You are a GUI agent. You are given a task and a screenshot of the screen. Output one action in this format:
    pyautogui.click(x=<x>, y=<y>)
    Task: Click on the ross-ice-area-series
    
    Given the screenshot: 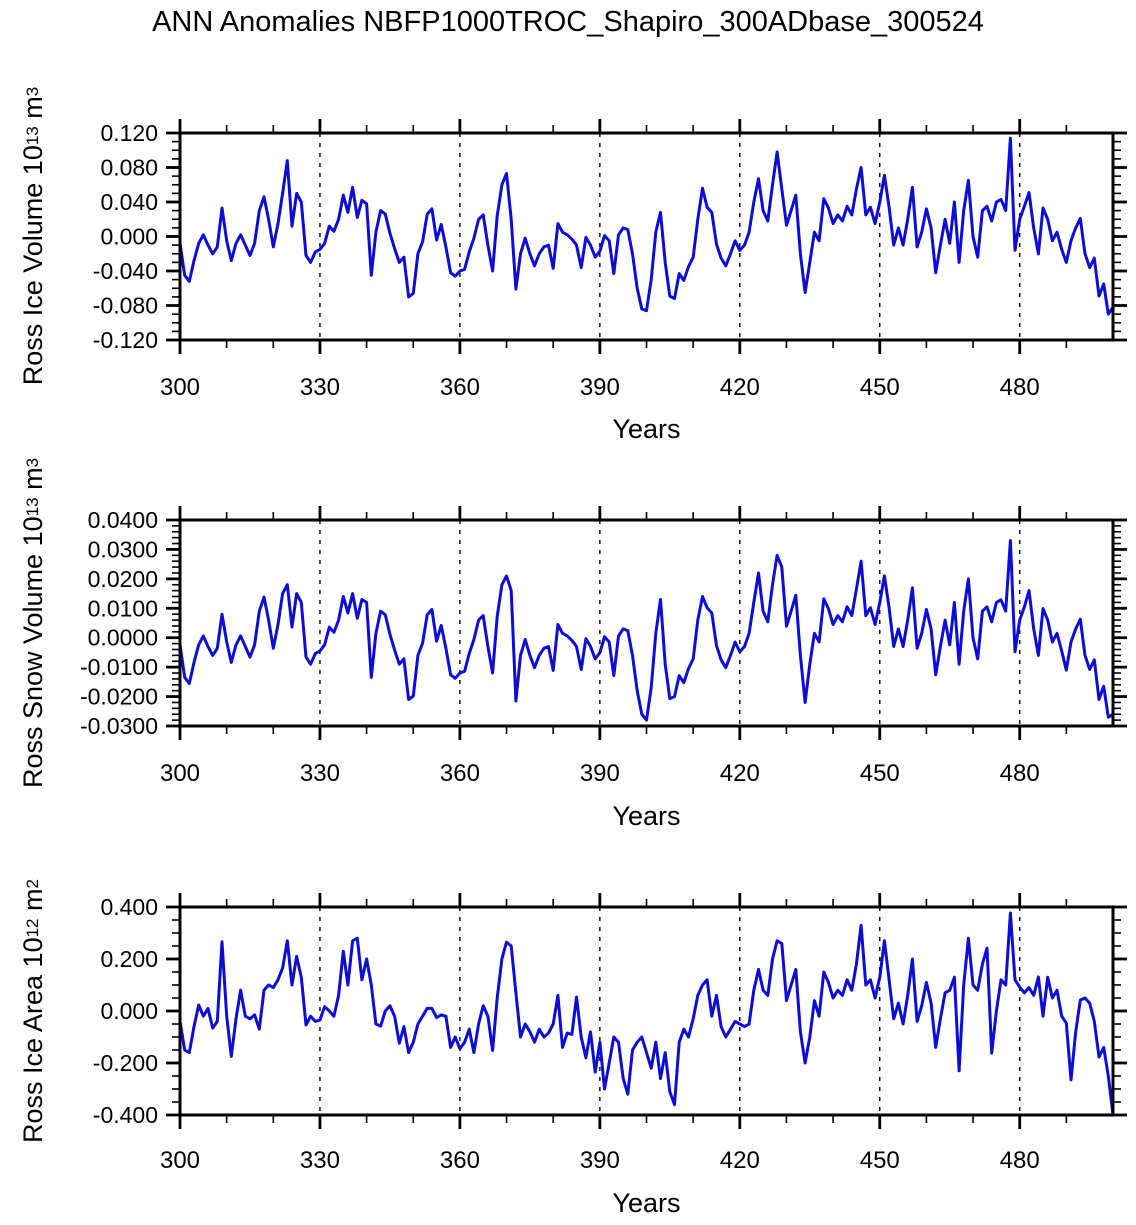 What is the action you would take?
    pyautogui.click(x=646, y=1014)
    